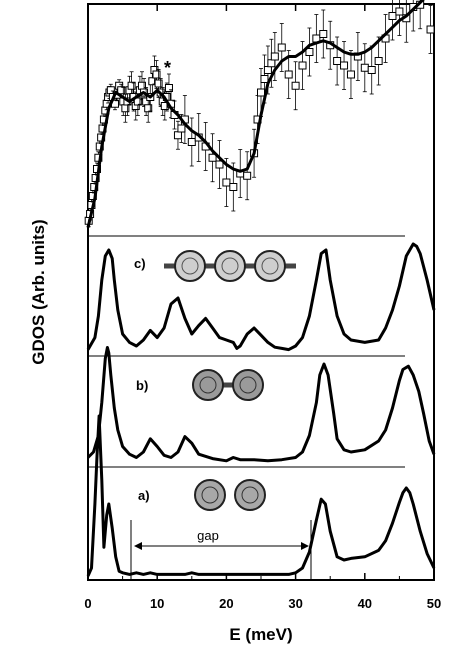 The height and width of the screenshot is (653, 474). What do you see at coordinates (262, 603) in the screenshot?
I see `x-axis-tick-labels: 0 10 20 30 40 50` at bounding box center [262, 603].